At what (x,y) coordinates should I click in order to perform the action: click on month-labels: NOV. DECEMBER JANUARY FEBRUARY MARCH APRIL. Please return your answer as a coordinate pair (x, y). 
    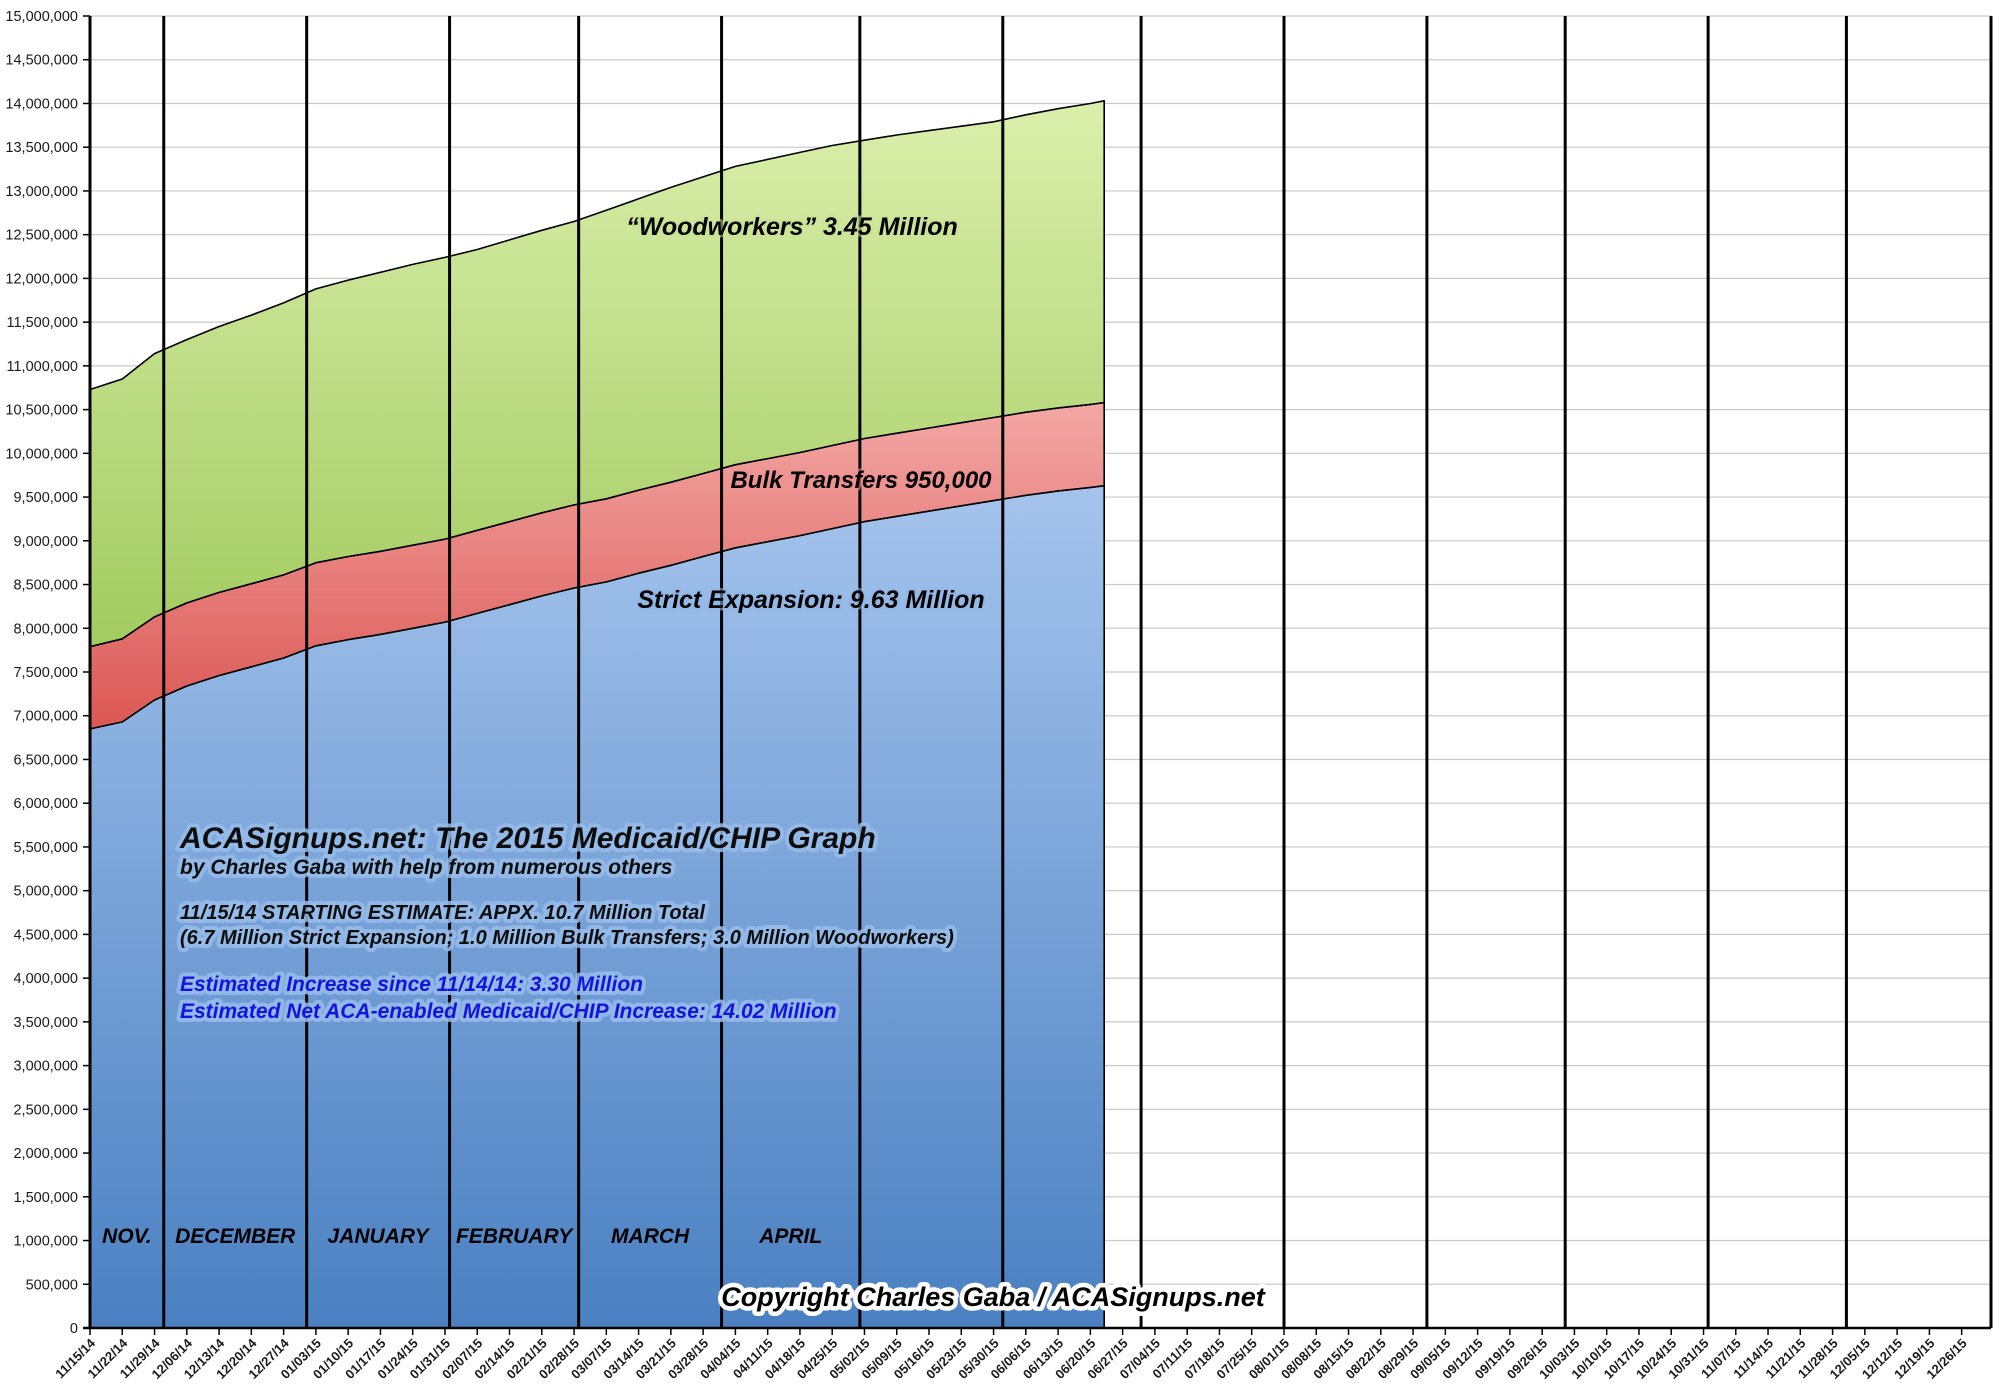
    Looking at the image, I should click on (462, 1236).